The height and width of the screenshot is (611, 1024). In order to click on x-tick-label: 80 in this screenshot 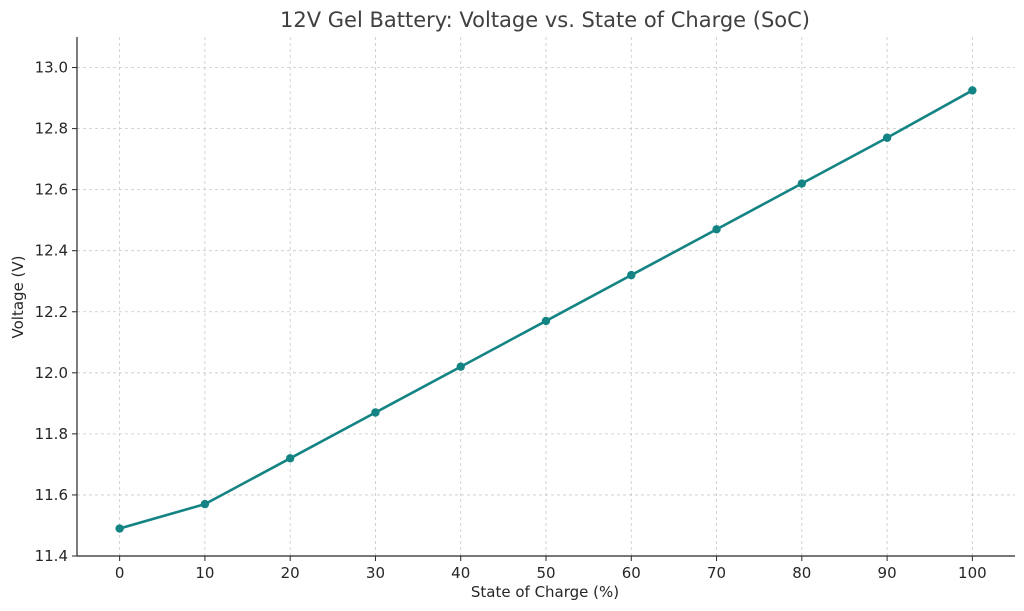, I will do `click(801, 573)`.